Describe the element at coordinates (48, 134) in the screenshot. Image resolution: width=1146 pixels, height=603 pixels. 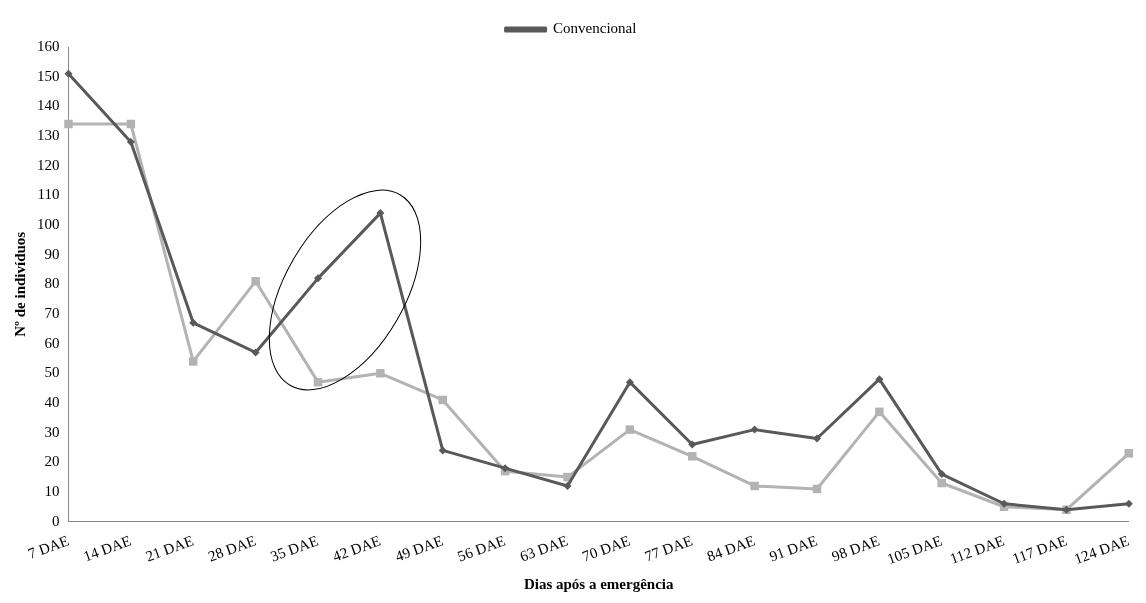
I see `y-tick-label: 130` at that location.